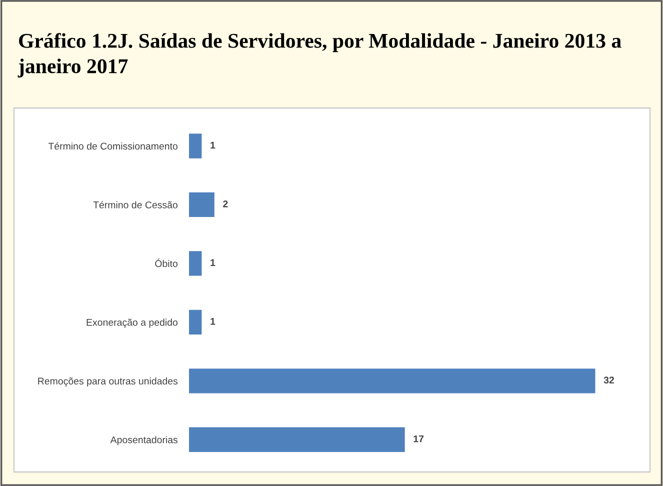 This screenshot has width=663, height=486. I want to click on chart-title: Gráfico 1.2J. Saídas de Servidores, por Modalidade - Janeiro 2013 a janeiro 2017, so click(320, 55).